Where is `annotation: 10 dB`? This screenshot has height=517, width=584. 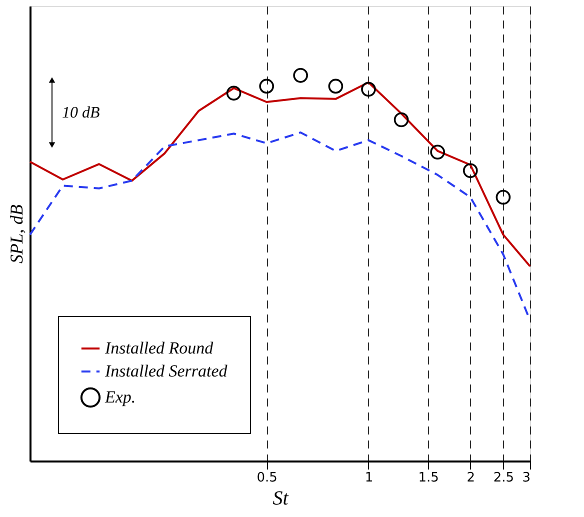 annotation: 10 dB is located at coordinates (81, 113).